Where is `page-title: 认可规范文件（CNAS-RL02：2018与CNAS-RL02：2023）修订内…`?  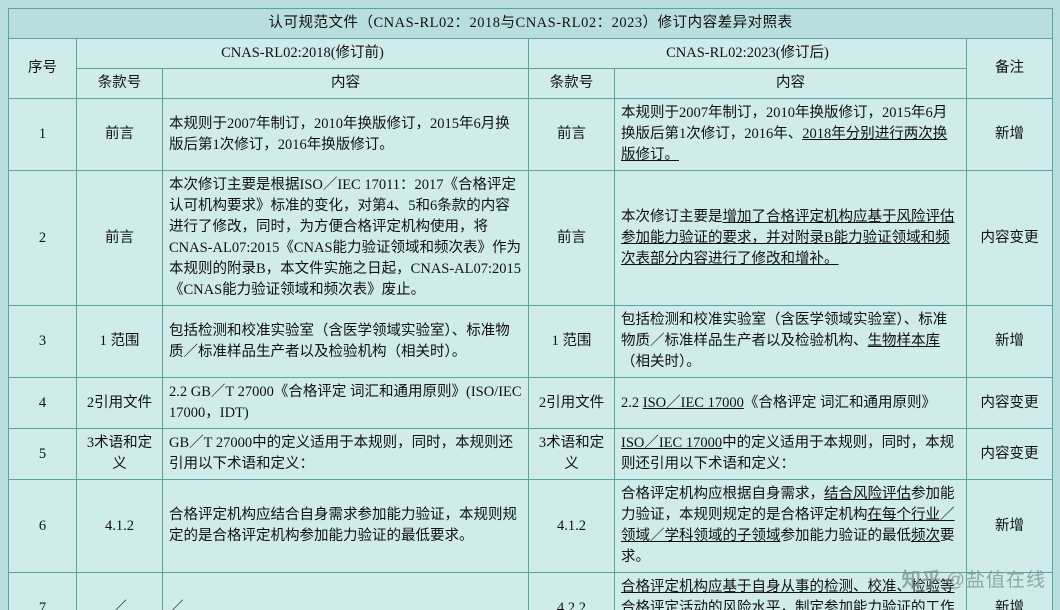
page-title: 认可规范文件（CNAS-RL02：2018与CNAS-RL02：2023）修订内… is located at coordinates (530, 23).